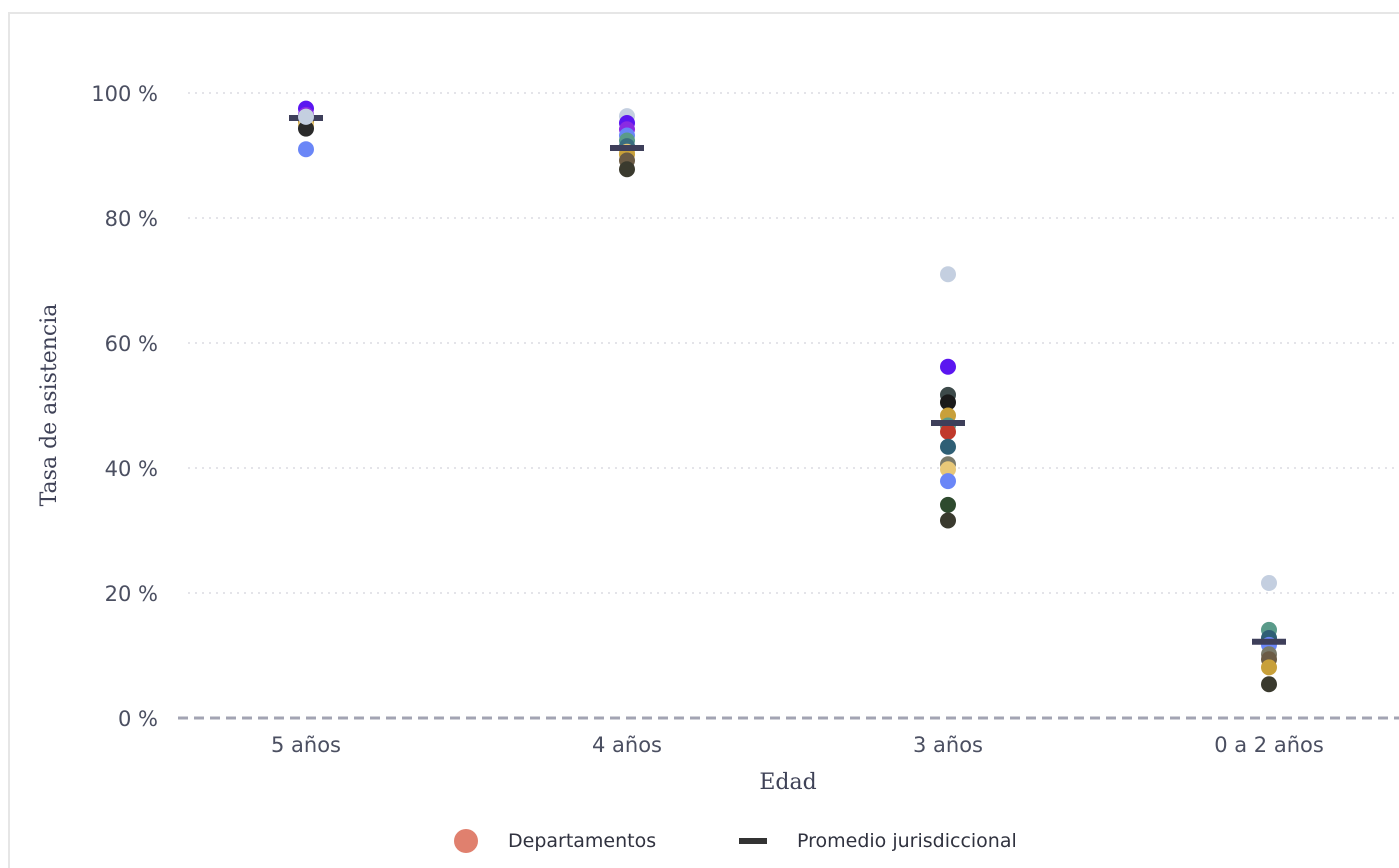 The width and height of the screenshot is (1399, 868). Describe the element at coordinates (1269, 745) in the screenshot. I see `x-tick-label: 0 a 2 años` at that location.